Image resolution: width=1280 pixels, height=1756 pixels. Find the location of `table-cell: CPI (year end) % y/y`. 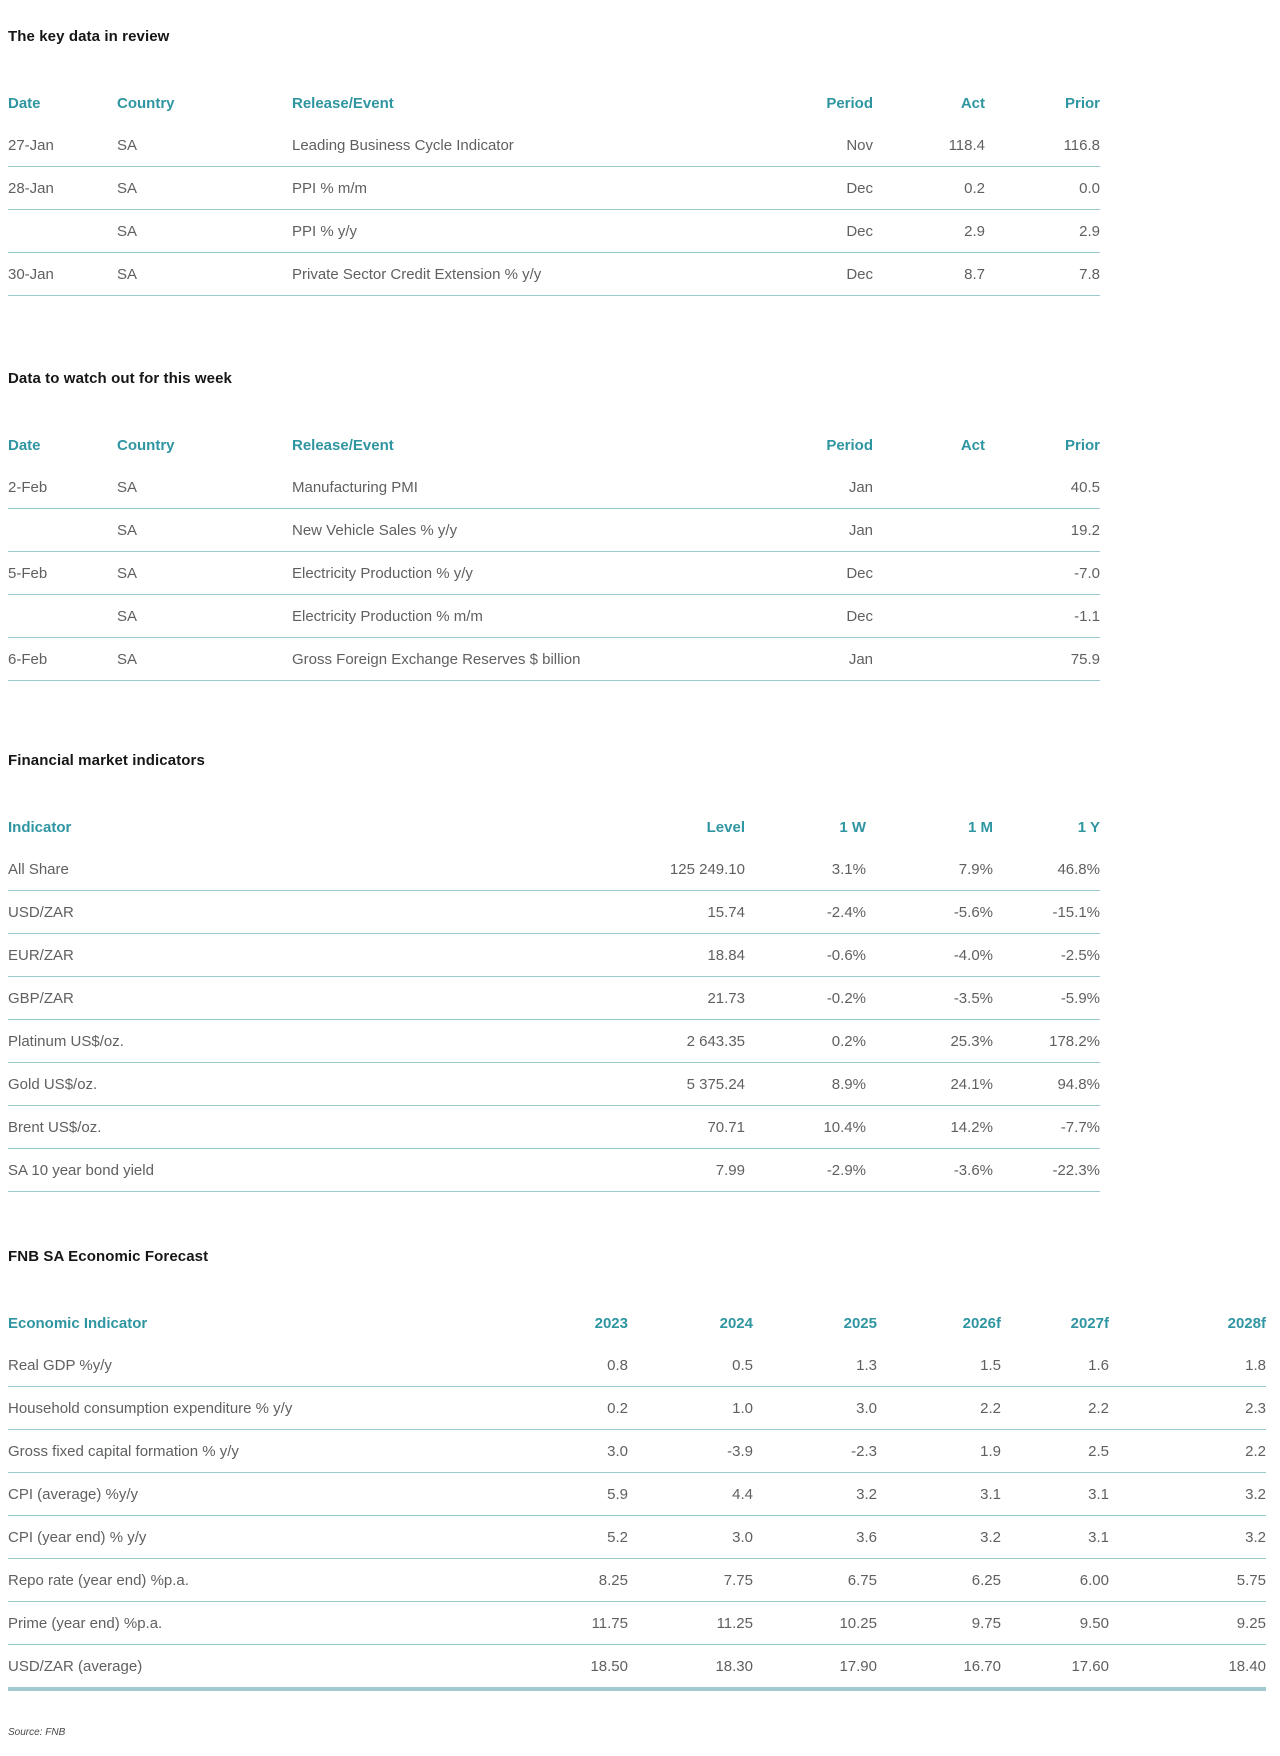

table-cell: CPI (year end) % y/y is located at coordinates (228, 1537).